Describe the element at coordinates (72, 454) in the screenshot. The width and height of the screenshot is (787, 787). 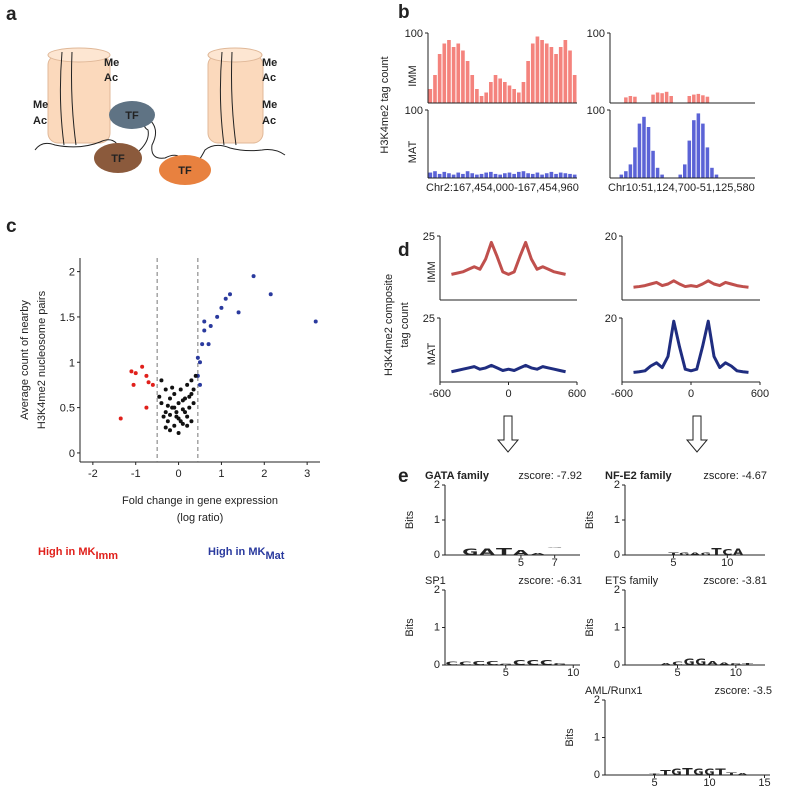
I see `y-tick-label: 0` at that location.